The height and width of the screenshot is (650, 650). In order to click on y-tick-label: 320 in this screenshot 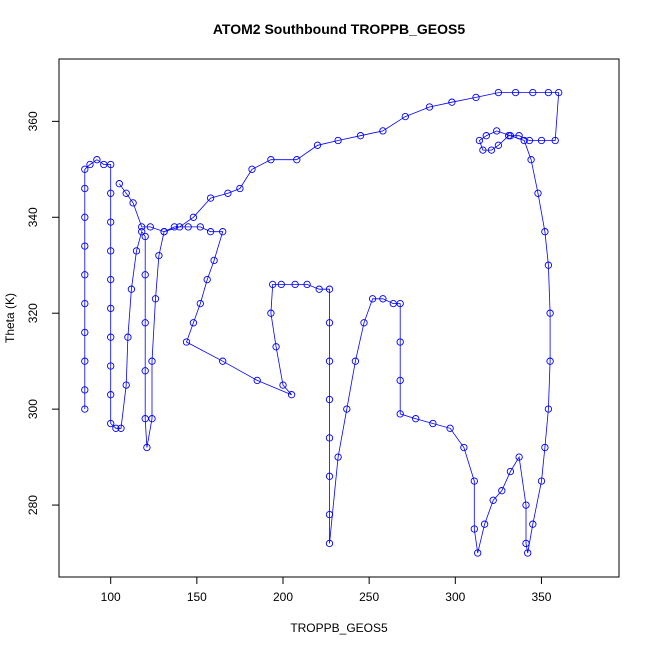, I will do `click(33, 313)`.